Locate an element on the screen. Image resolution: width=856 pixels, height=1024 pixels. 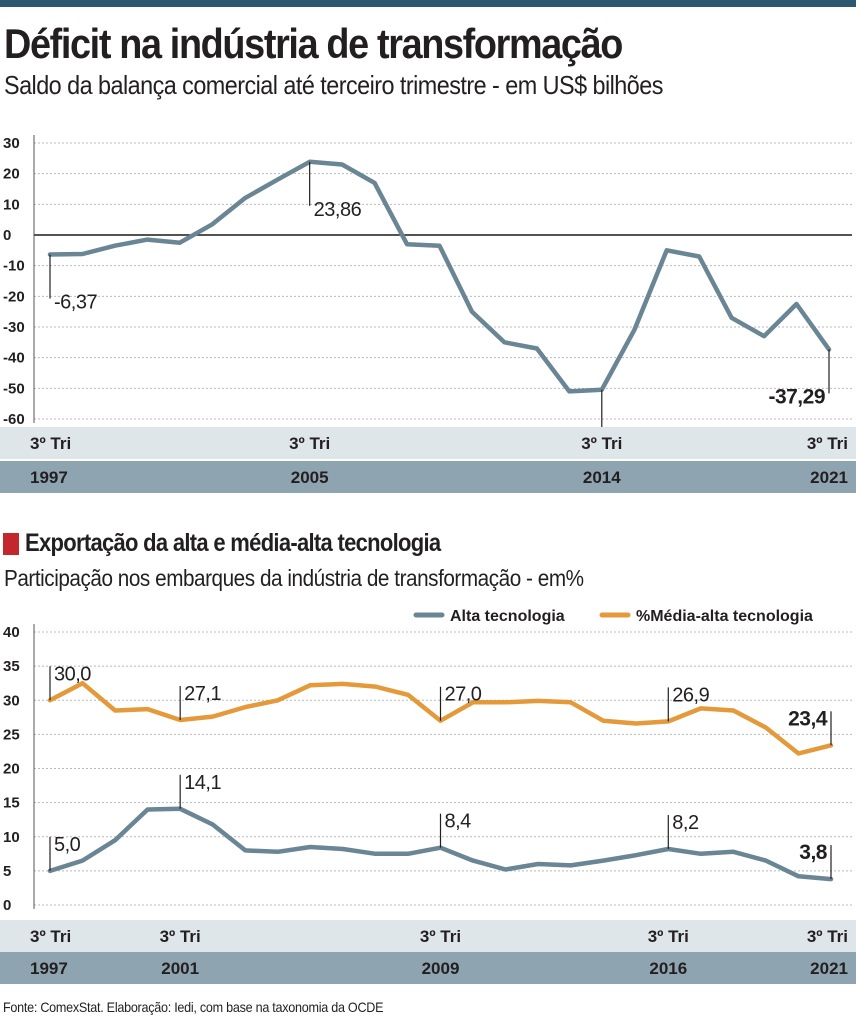
chart2-annotation-label: 8,2 is located at coordinates (685, 823).